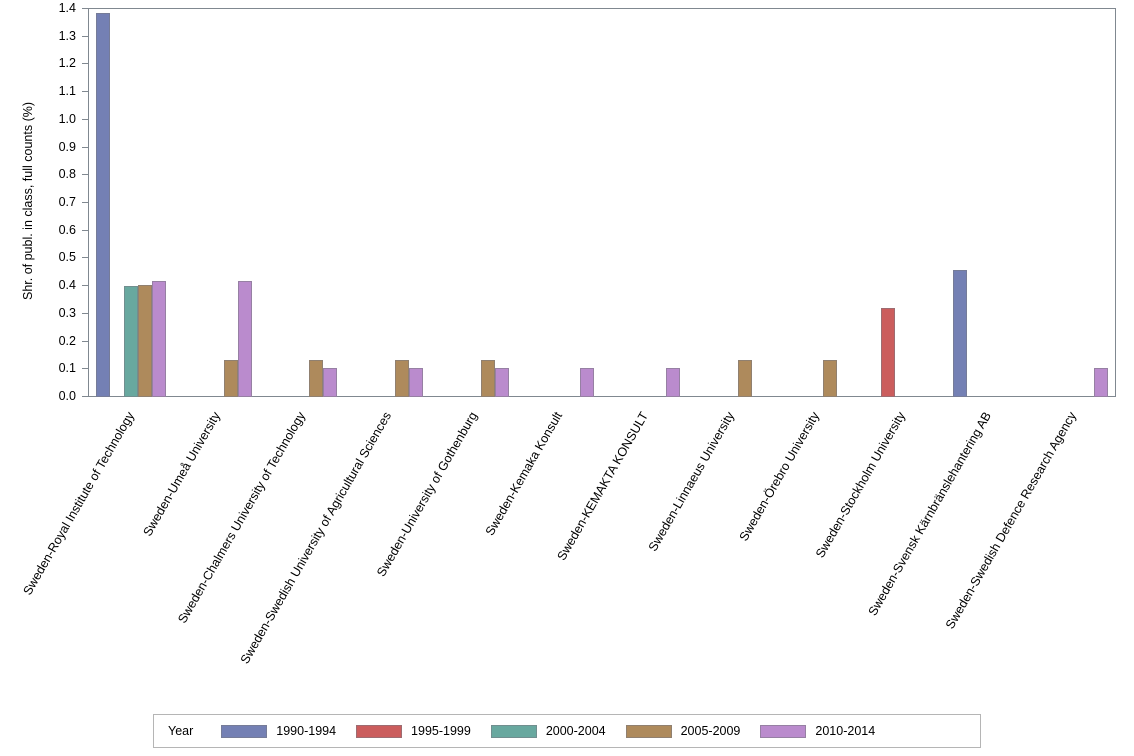  What do you see at coordinates (306, 731) in the screenshot?
I see `legend-label: 1990-1994` at bounding box center [306, 731].